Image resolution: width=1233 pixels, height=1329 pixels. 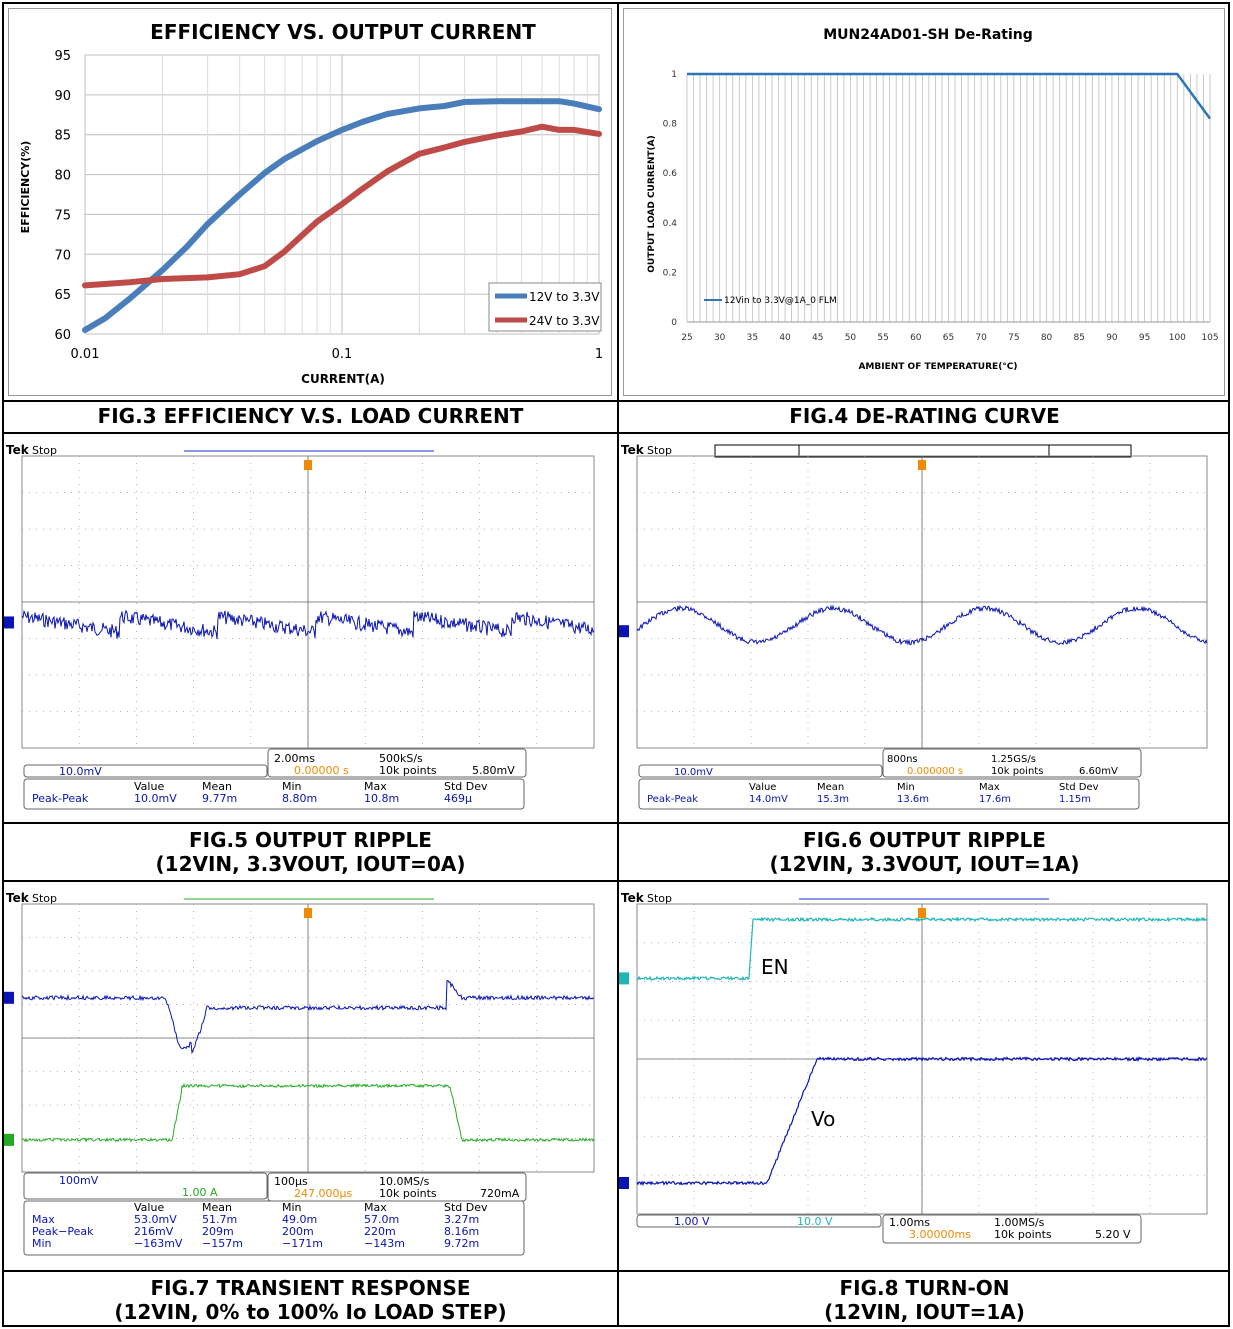 I want to click on fig7-caption-line2: (12VIN, 0% to 100% Io LOAD STEP), so click(x=310, y=1312).